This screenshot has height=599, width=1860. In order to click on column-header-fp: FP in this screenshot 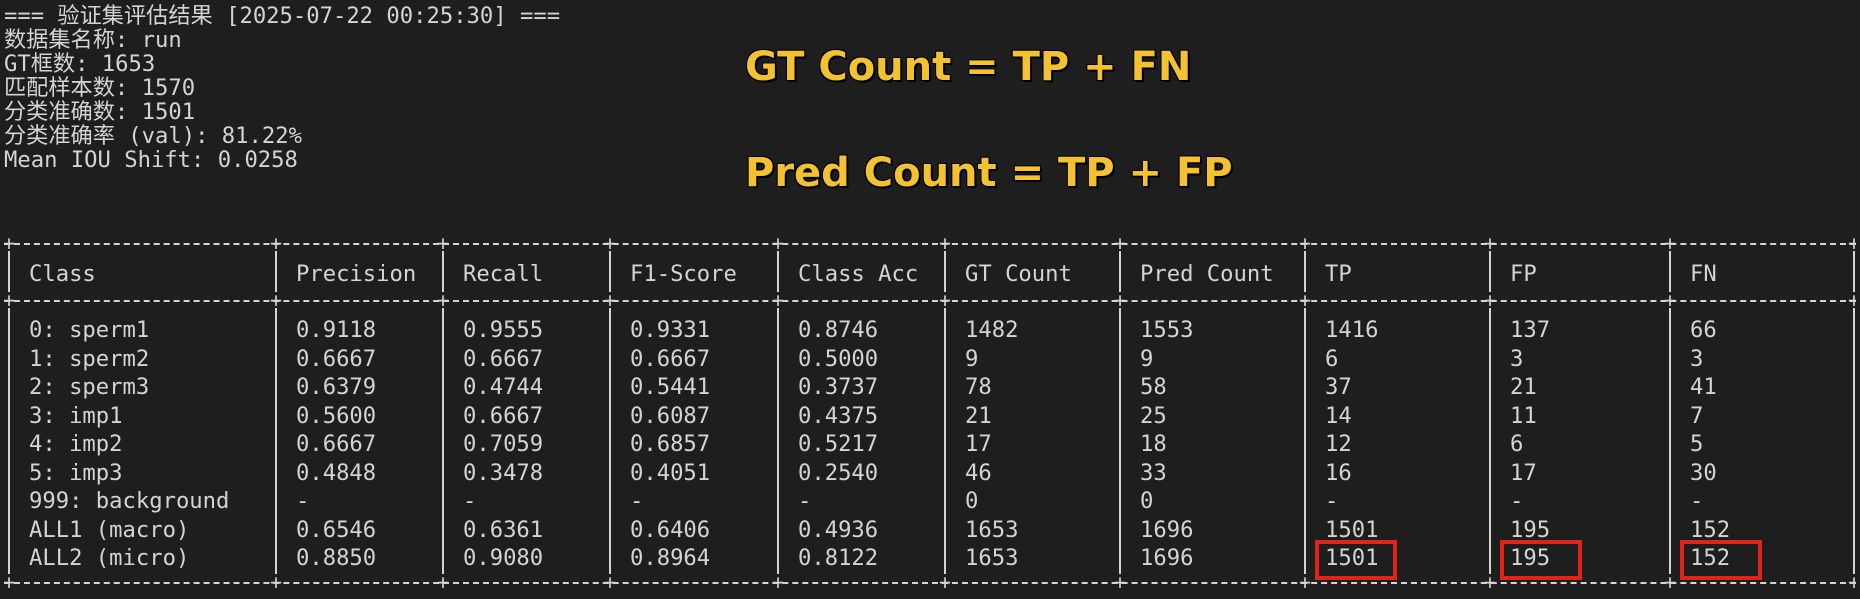, I will do `click(1523, 274)`.